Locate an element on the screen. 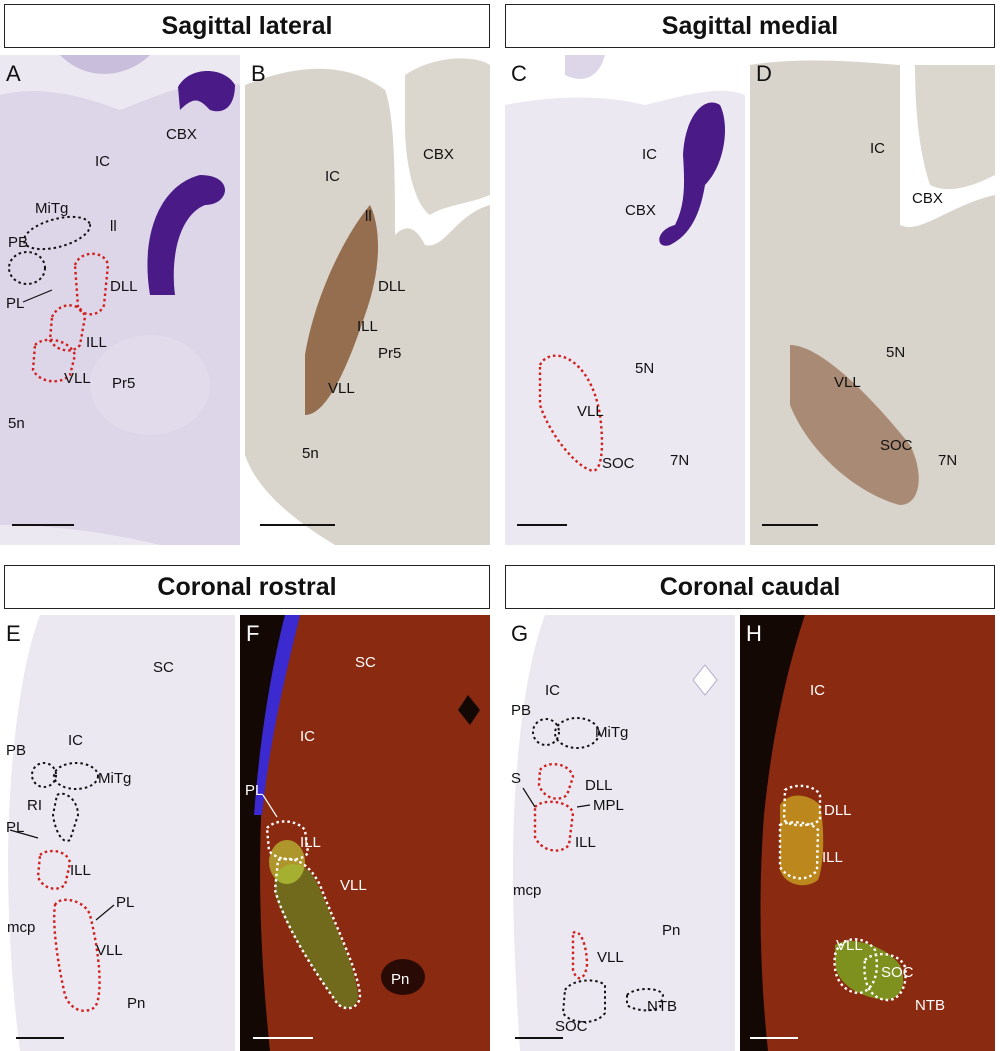 This screenshot has height=1051, width=1000. panel-a-outlines is located at coordinates (59, 299).